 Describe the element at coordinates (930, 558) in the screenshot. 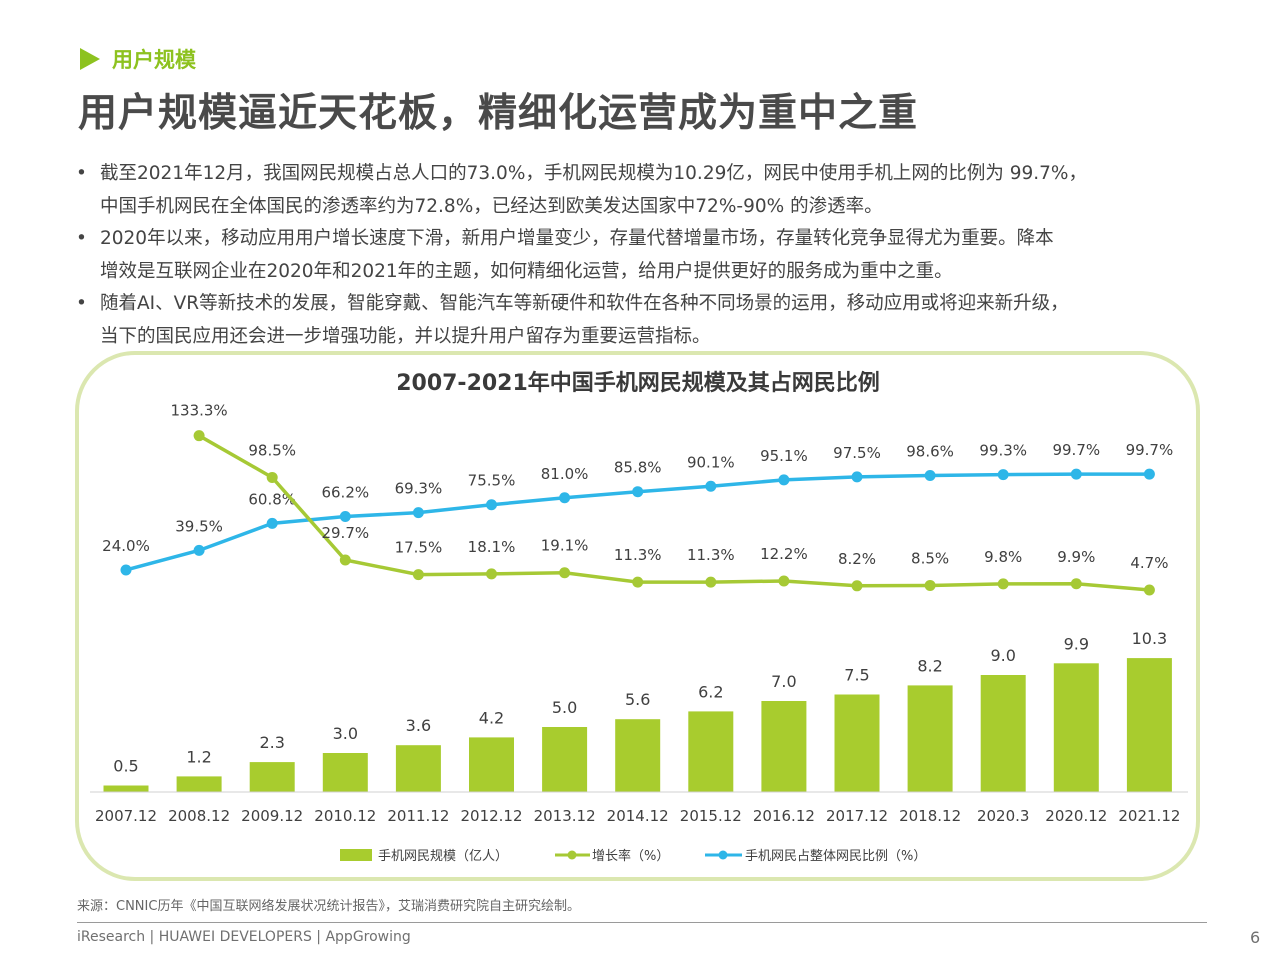

I see `growth-data-label: 8.5%` at that location.